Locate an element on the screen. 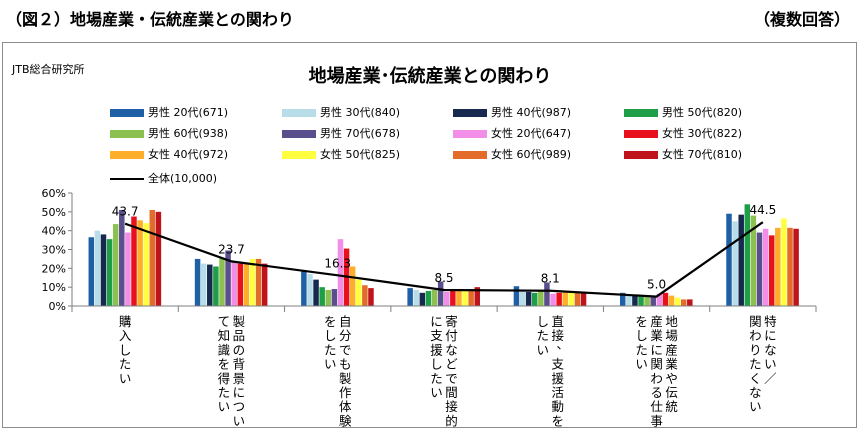  line-data-label: 5.0 is located at coordinates (656, 285).